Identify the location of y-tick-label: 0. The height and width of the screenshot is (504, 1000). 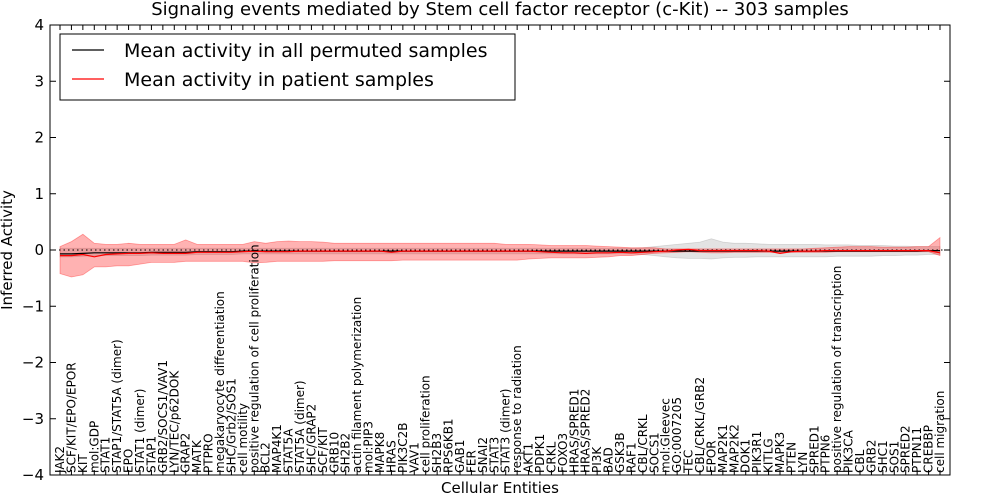
(39, 250).